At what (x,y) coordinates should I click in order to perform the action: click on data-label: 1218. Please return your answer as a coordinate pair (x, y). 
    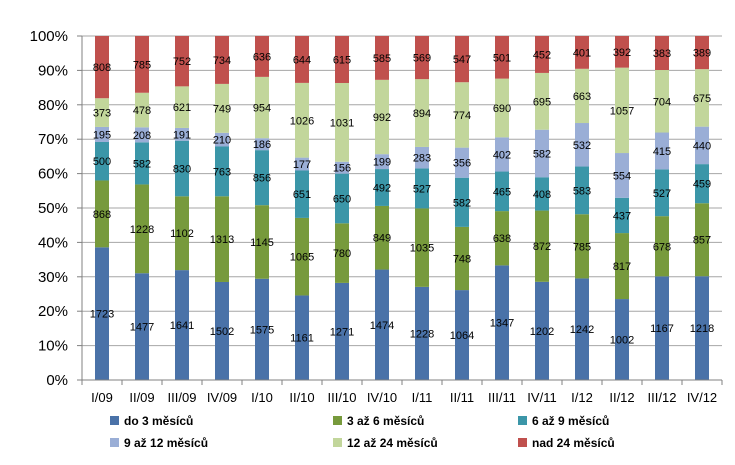
    Looking at the image, I should click on (702, 329).